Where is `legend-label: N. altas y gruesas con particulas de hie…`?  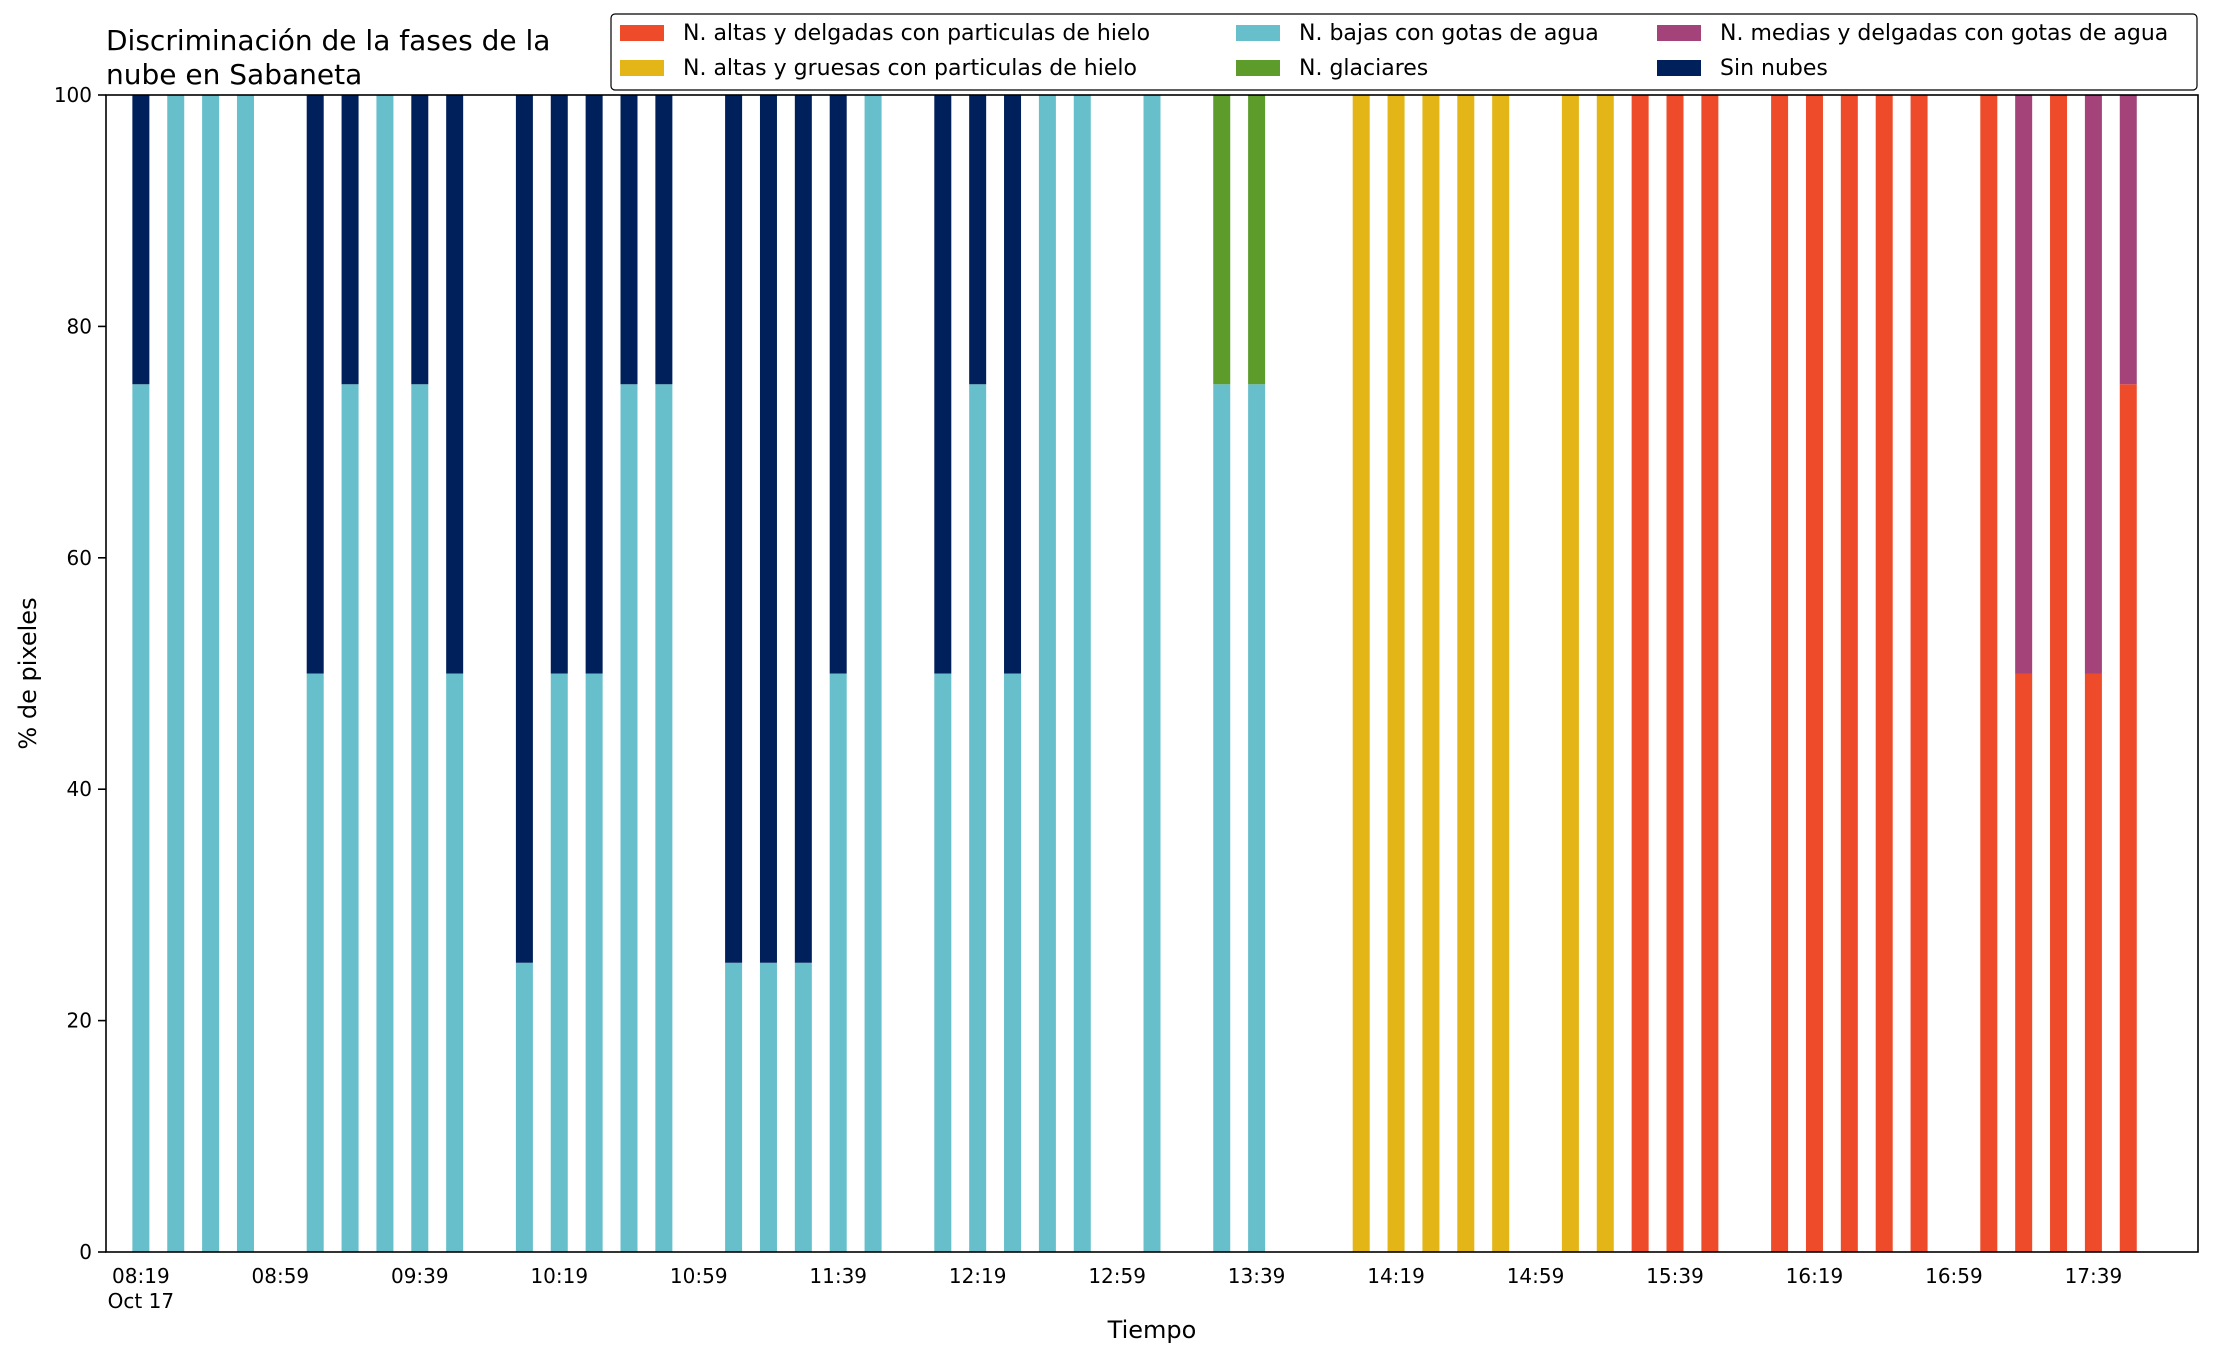 legend-label: N. altas y gruesas con particulas de hie… is located at coordinates (910, 68).